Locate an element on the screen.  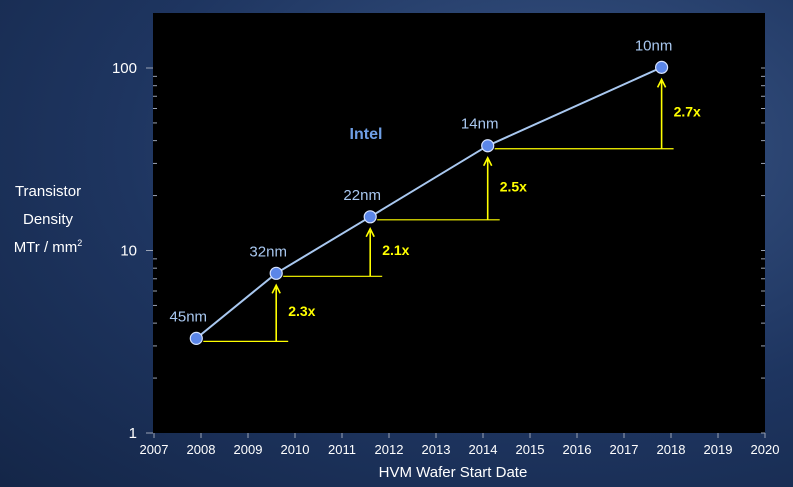
x-tick-label: 2007 is located at coordinates (154, 449).